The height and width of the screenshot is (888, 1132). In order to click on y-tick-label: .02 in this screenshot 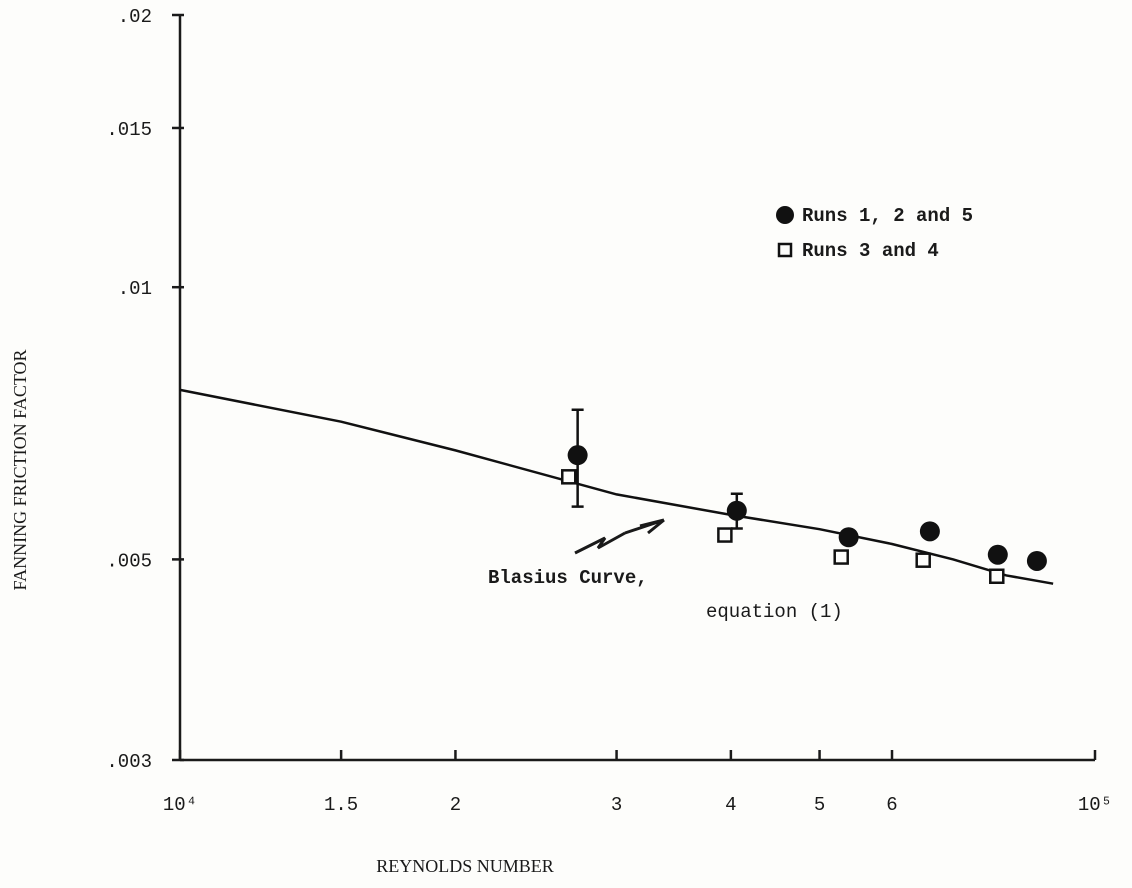, I will do `click(135, 17)`.